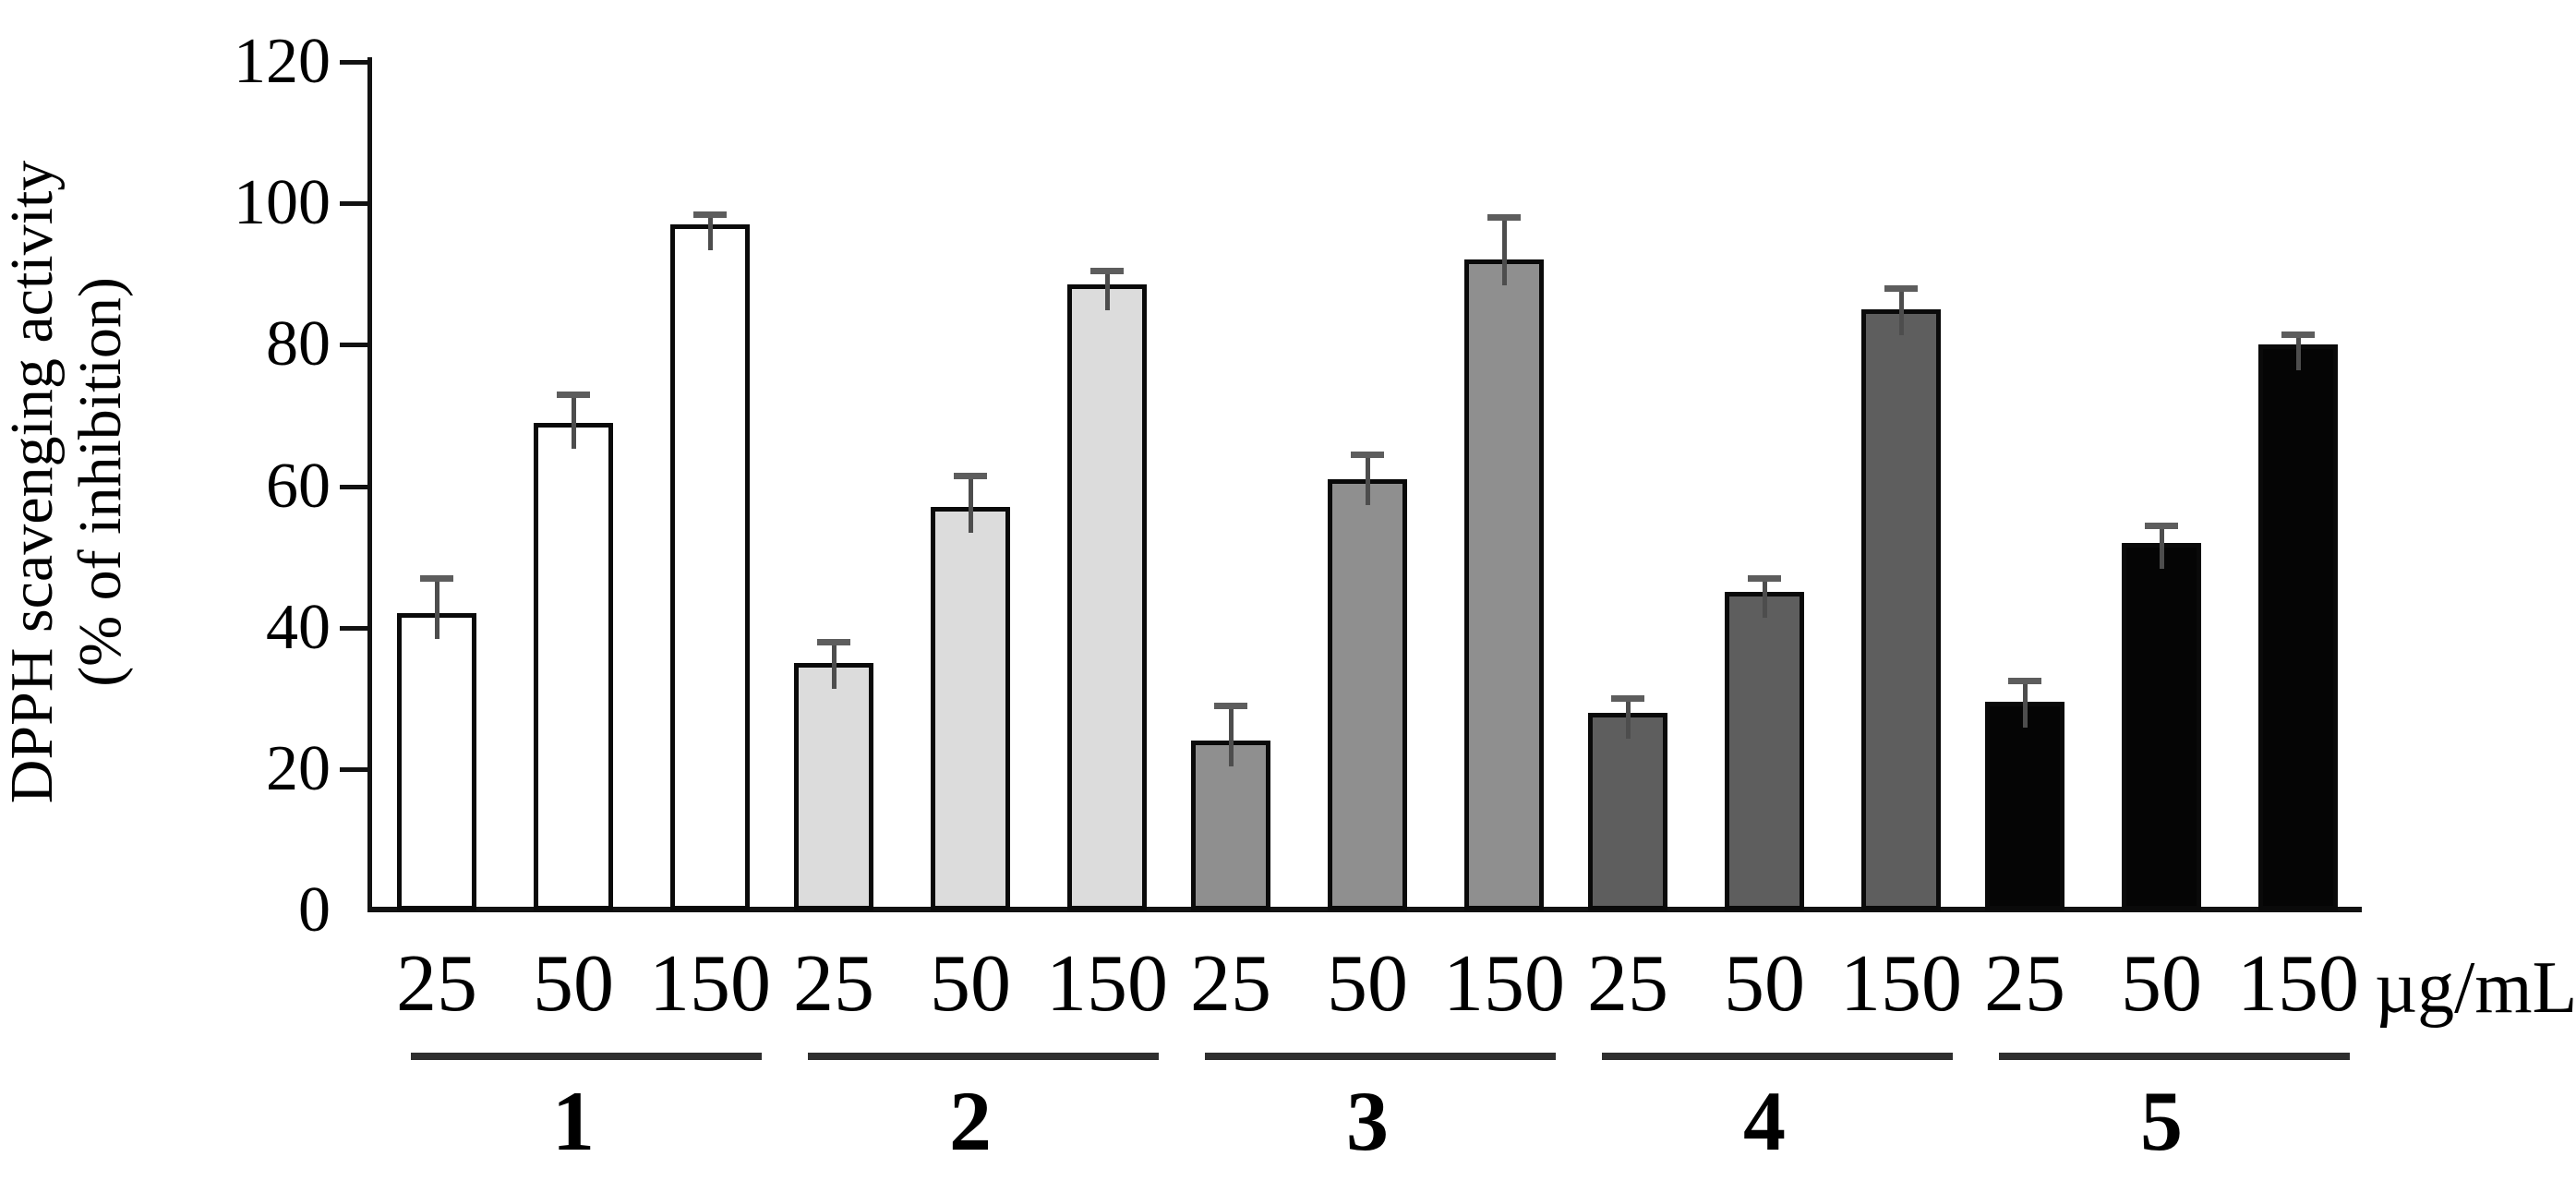 This screenshot has width=2576, height=1193. What do you see at coordinates (314, 910) in the screenshot?
I see `y-tick-label: 0` at bounding box center [314, 910].